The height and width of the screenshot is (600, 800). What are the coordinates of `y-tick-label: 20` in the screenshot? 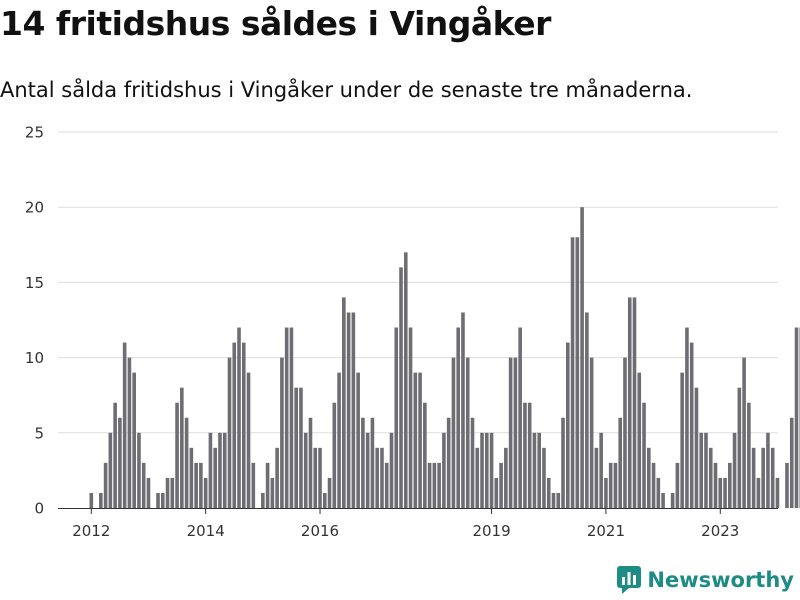 It's located at (34, 208).